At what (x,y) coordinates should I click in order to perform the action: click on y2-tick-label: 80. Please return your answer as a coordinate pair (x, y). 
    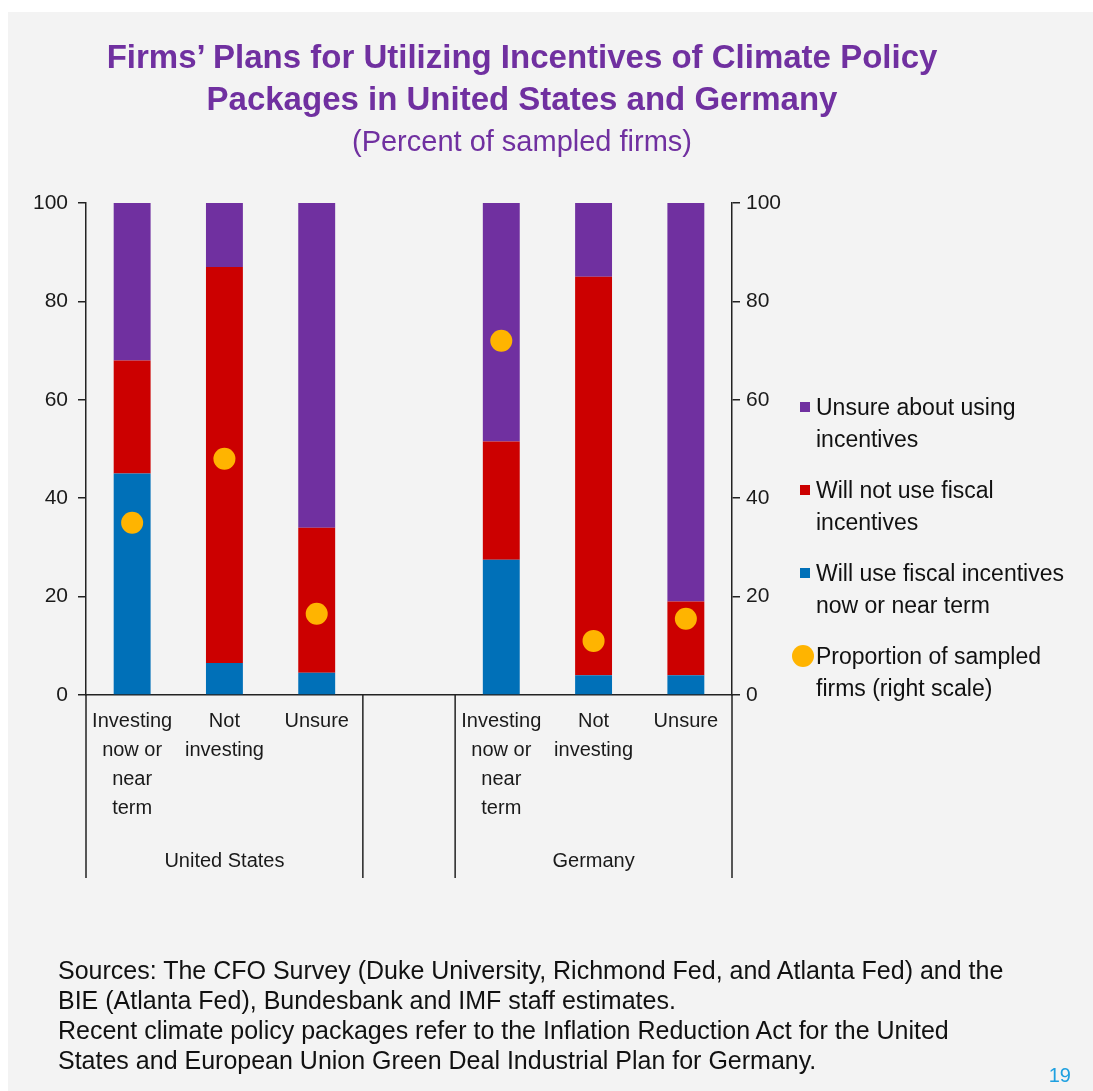
    Looking at the image, I should click on (758, 300).